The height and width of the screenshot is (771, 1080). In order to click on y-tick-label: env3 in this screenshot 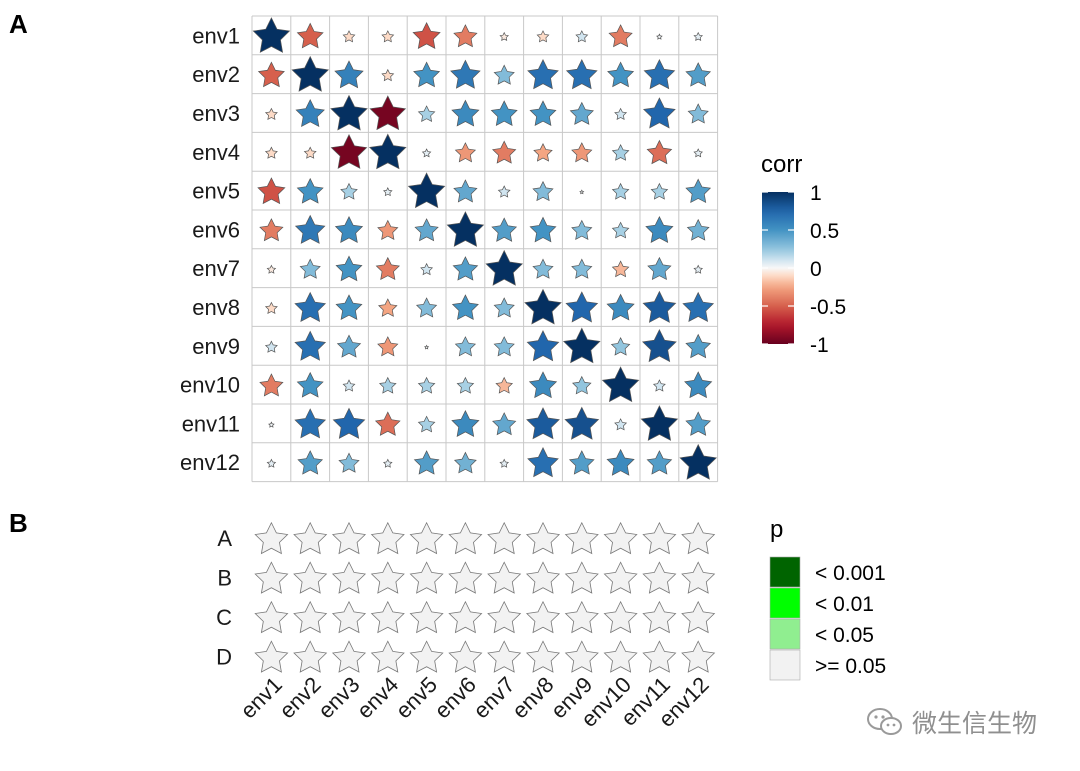, I will do `click(216, 113)`.